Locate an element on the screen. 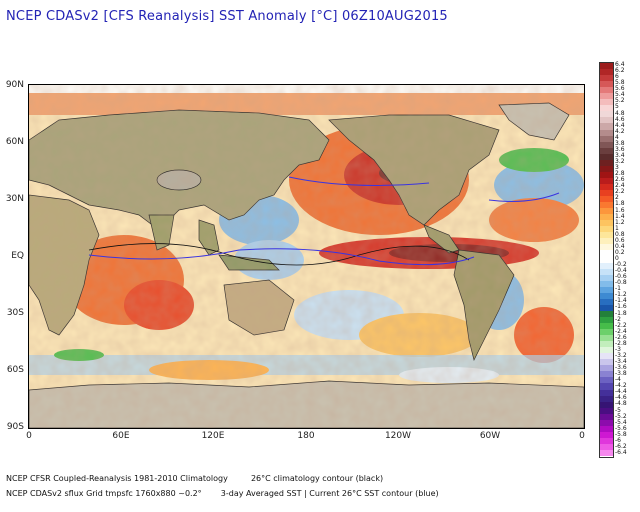 The width and height of the screenshot is (640, 512). colorbar-tick-label: -0.4 is located at coordinates (621, 271).